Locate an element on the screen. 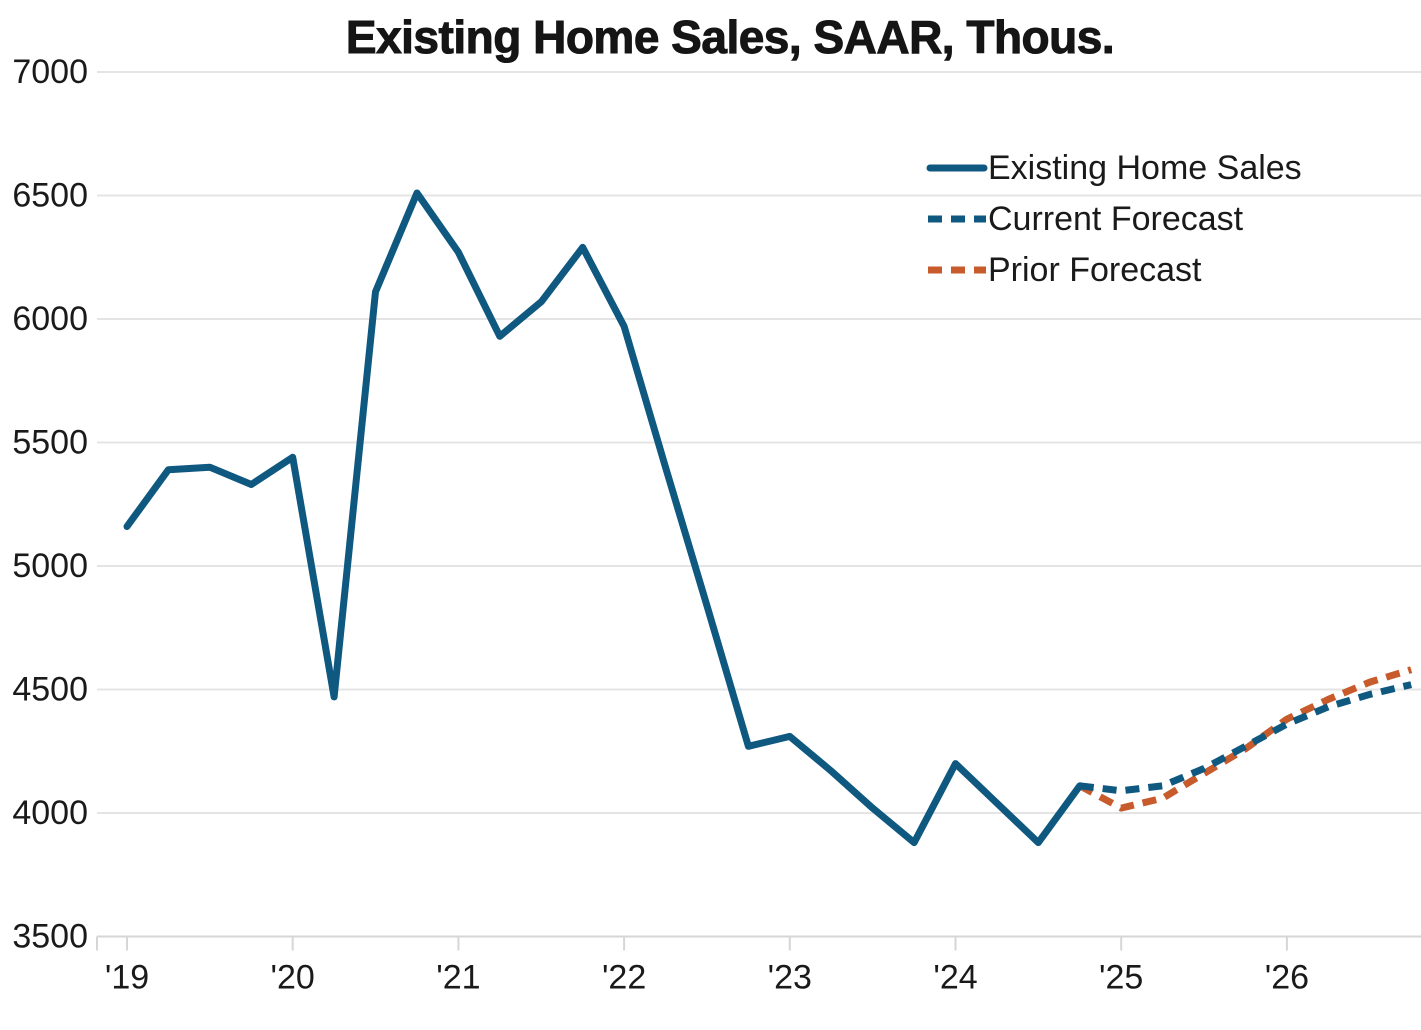 The width and height of the screenshot is (1421, 1030). legend-label-current-forecast: Current Forecast is located at coordinates (1116, 218).